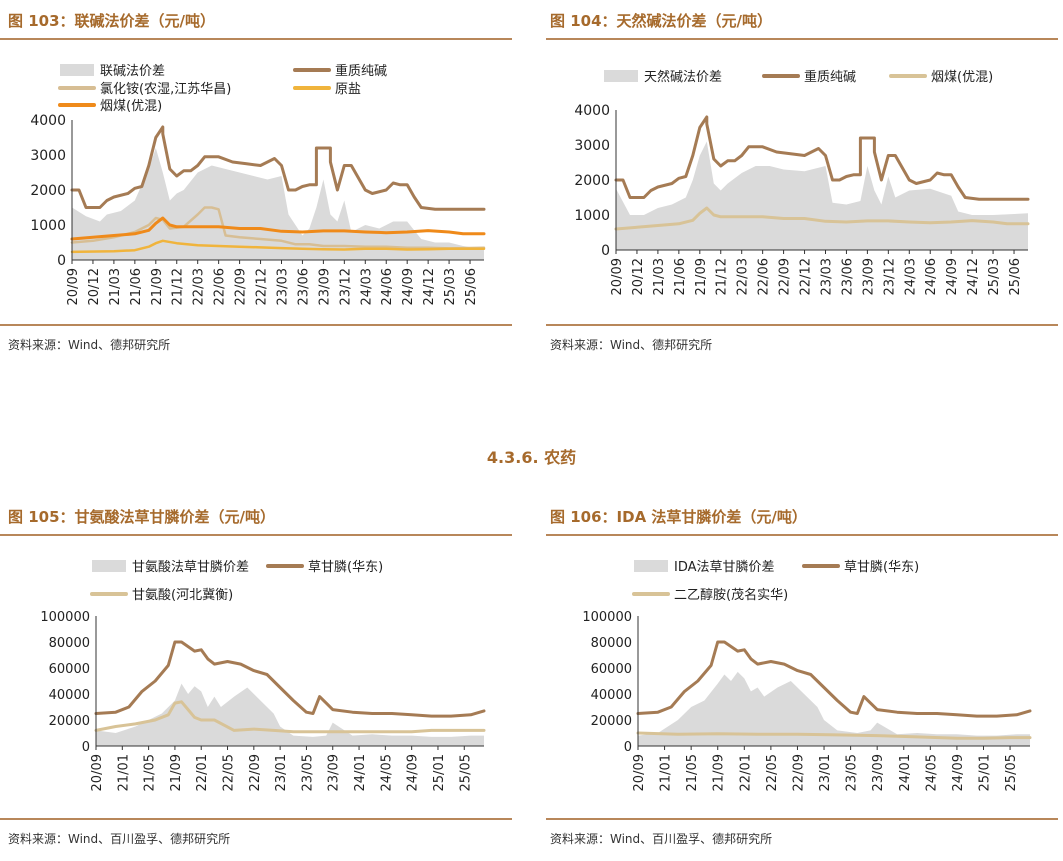  What do you see at coordinates (1015, 276) in the screenshot?
I see `x-tick-label: 25/06` at bounding box center [1015, 276].